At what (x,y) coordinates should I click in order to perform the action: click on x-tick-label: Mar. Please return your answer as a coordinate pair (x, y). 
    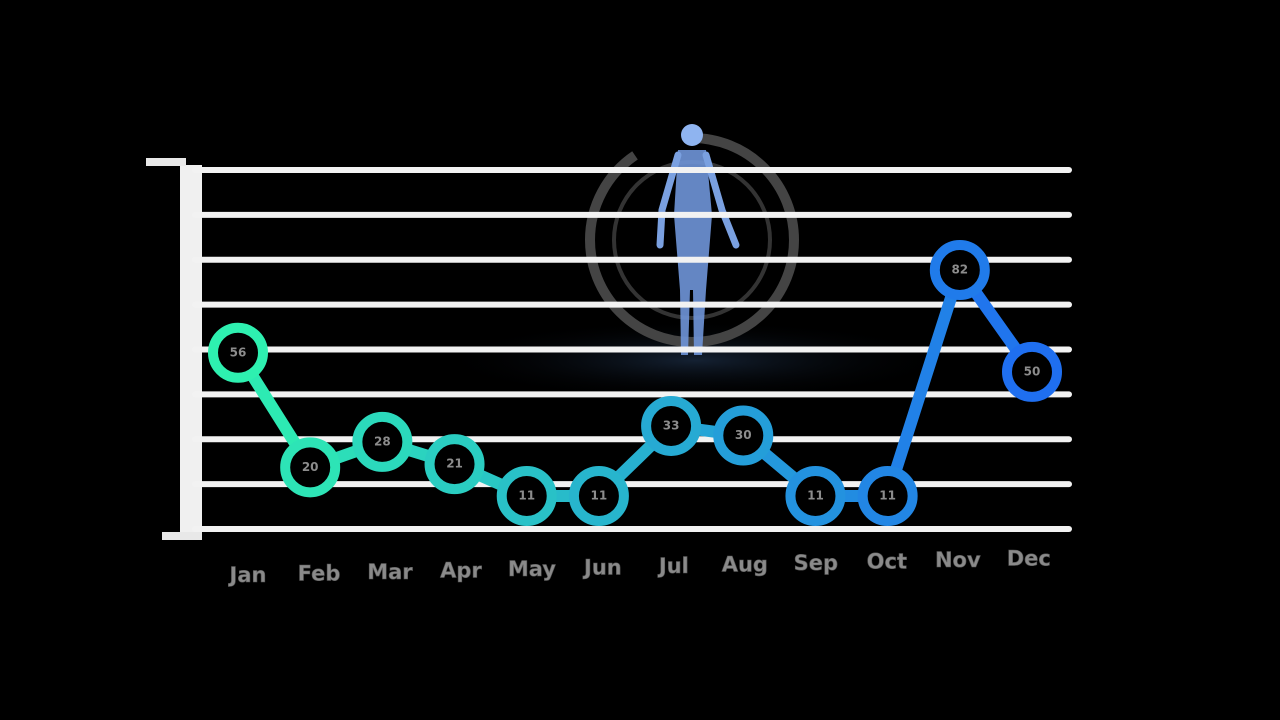
    Looking at the image, I should click on (390, 572).